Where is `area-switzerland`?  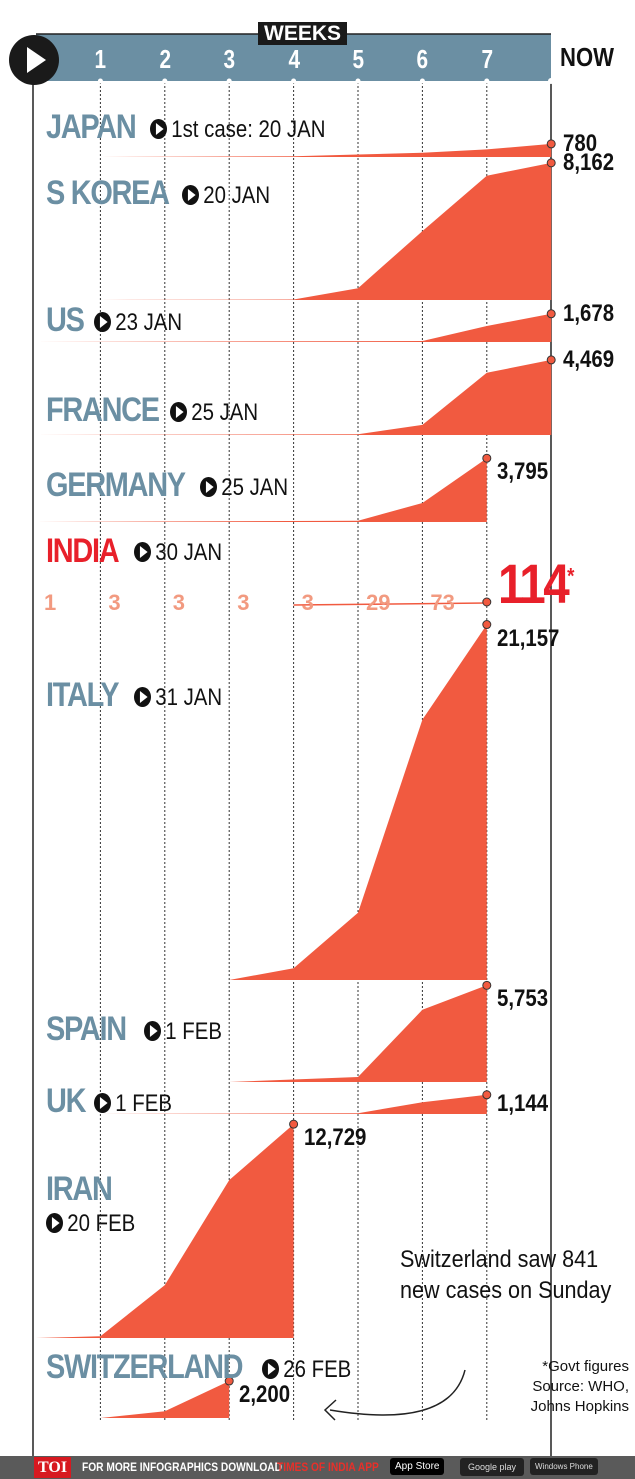 area-switzerland is located at coordinates (165, 1399).